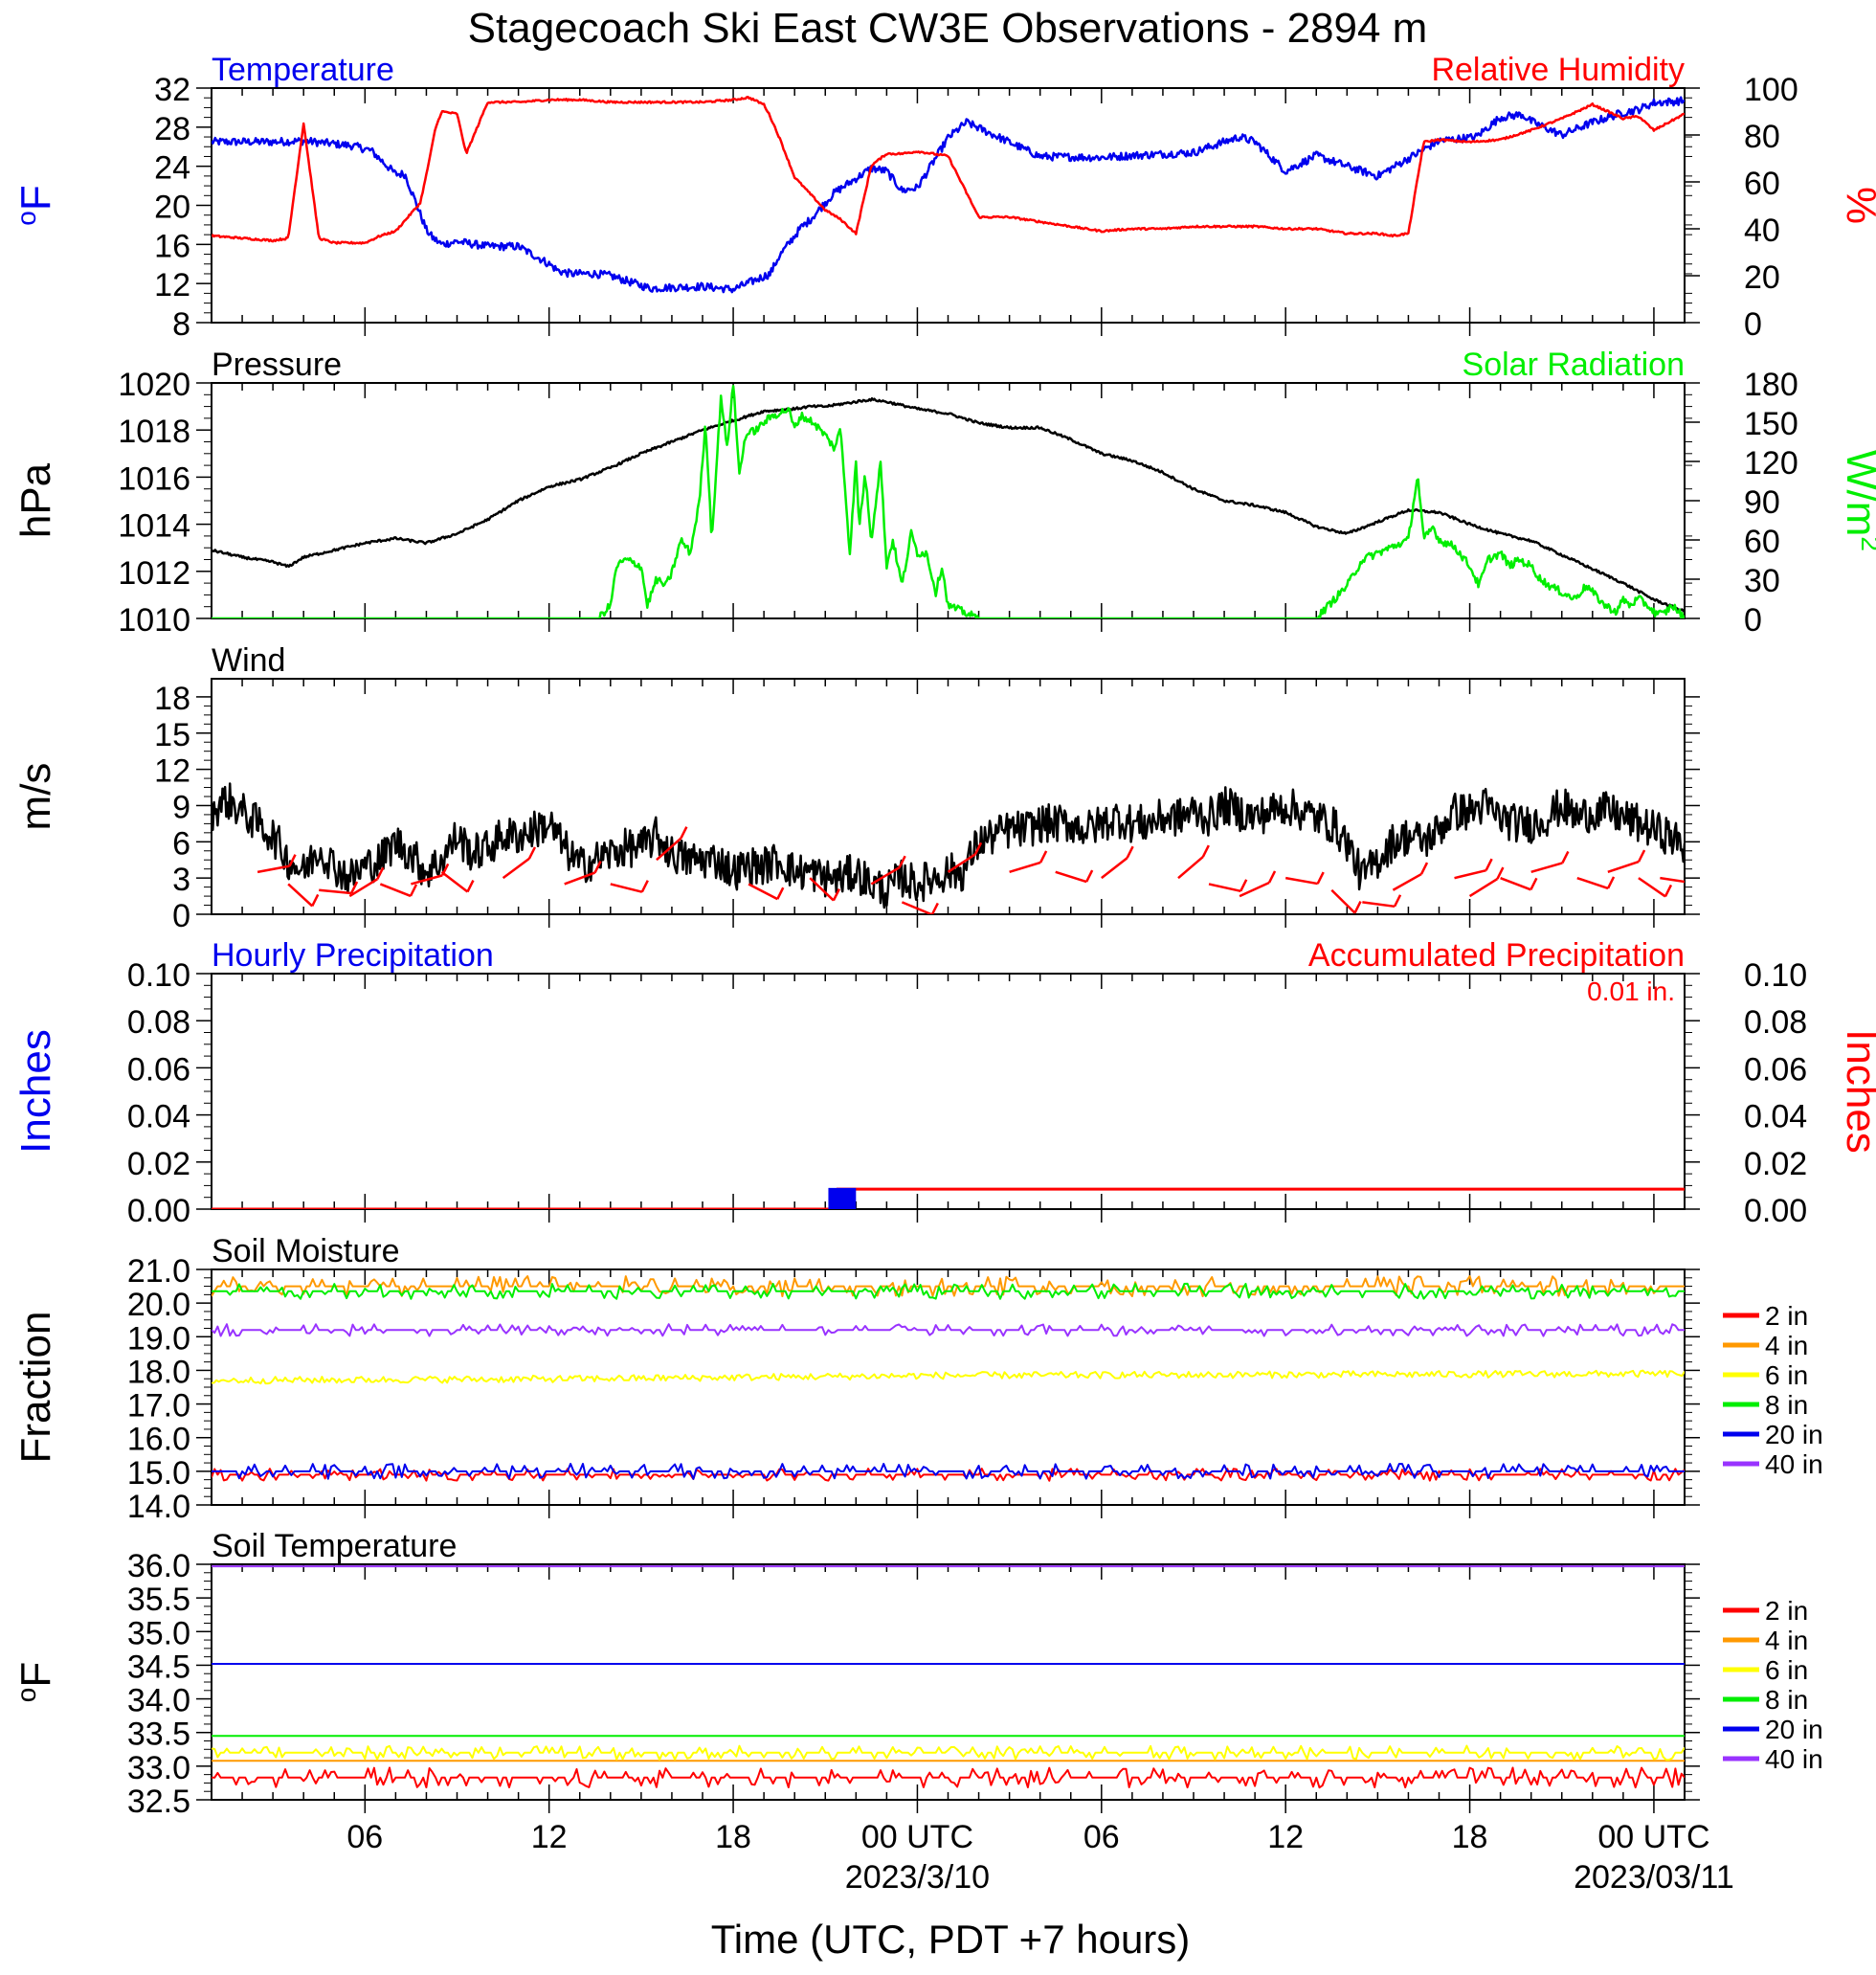  I want to click on series-6-in, so click(948, 1378).